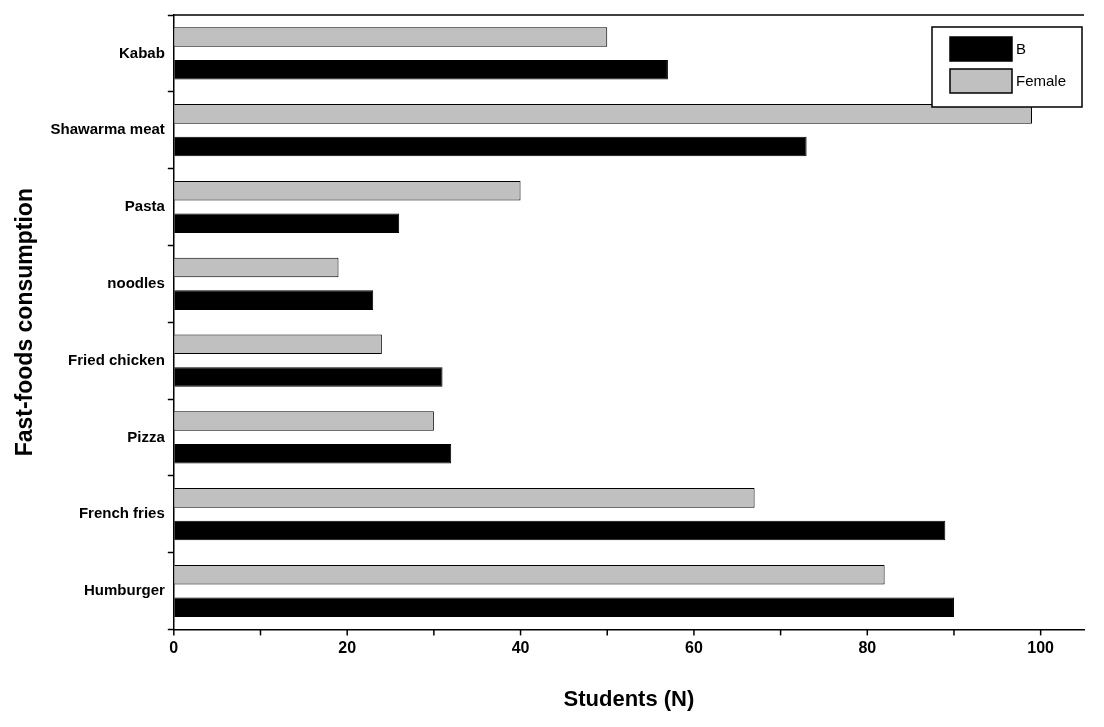 Image resolution: width=1104 pixels, height=727 pixels. What do you see at coordinates (116, 359) in the screenshot?
I see `y-tick-label: Fried chicken` at bounding box center [116, 359].